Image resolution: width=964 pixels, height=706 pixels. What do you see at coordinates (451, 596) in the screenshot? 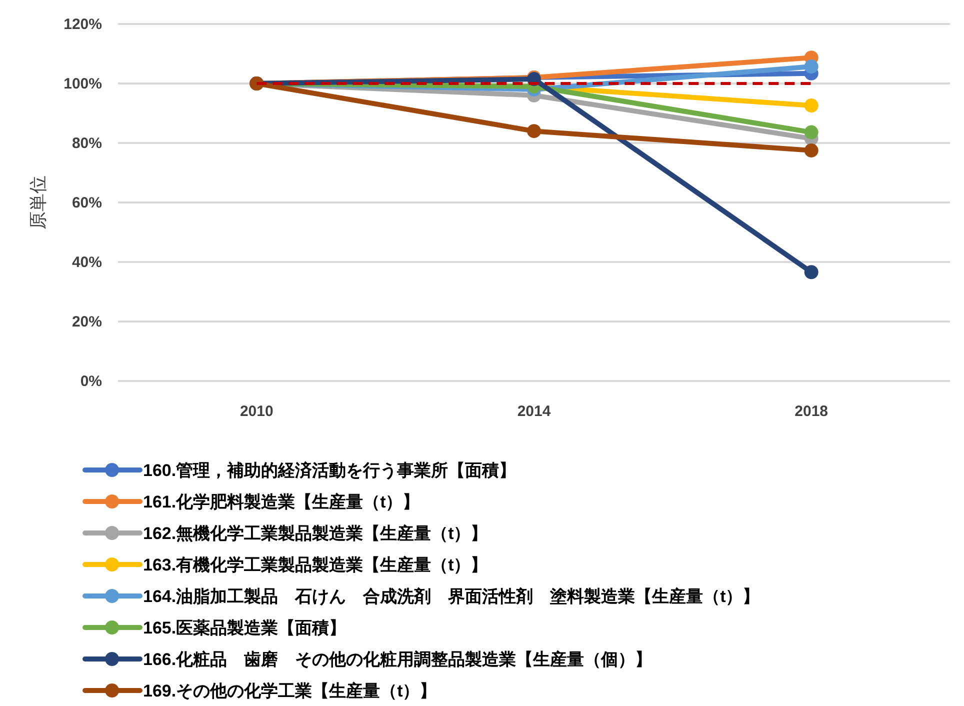
I see `legend-label: 164.油脂加工製品 石けん 合成洗剤 界面活性剤 塗料製造業【生産量（t）】` at bounding box center [451, 596].